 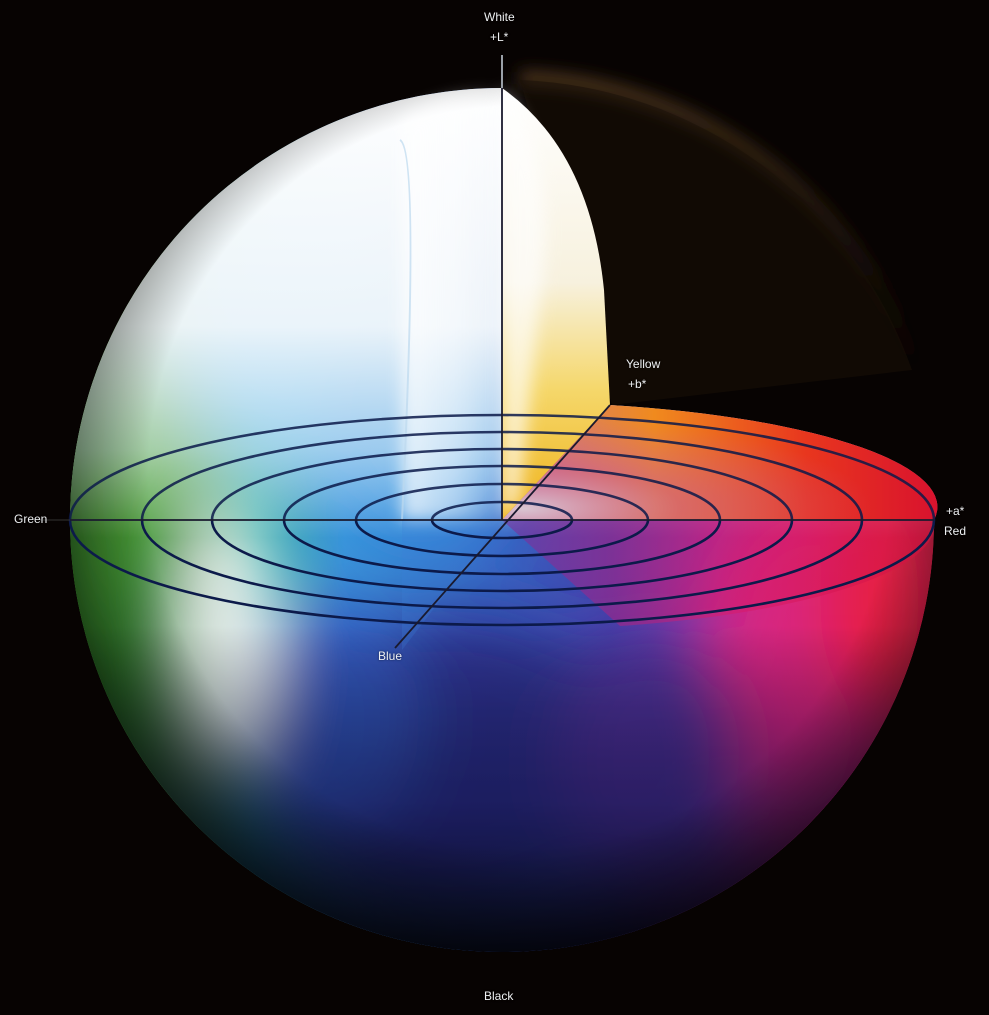 What do you see at coordinates (499, 996) in the screenshot?
I see `label-black: Black` at bounding box center [499, 996].